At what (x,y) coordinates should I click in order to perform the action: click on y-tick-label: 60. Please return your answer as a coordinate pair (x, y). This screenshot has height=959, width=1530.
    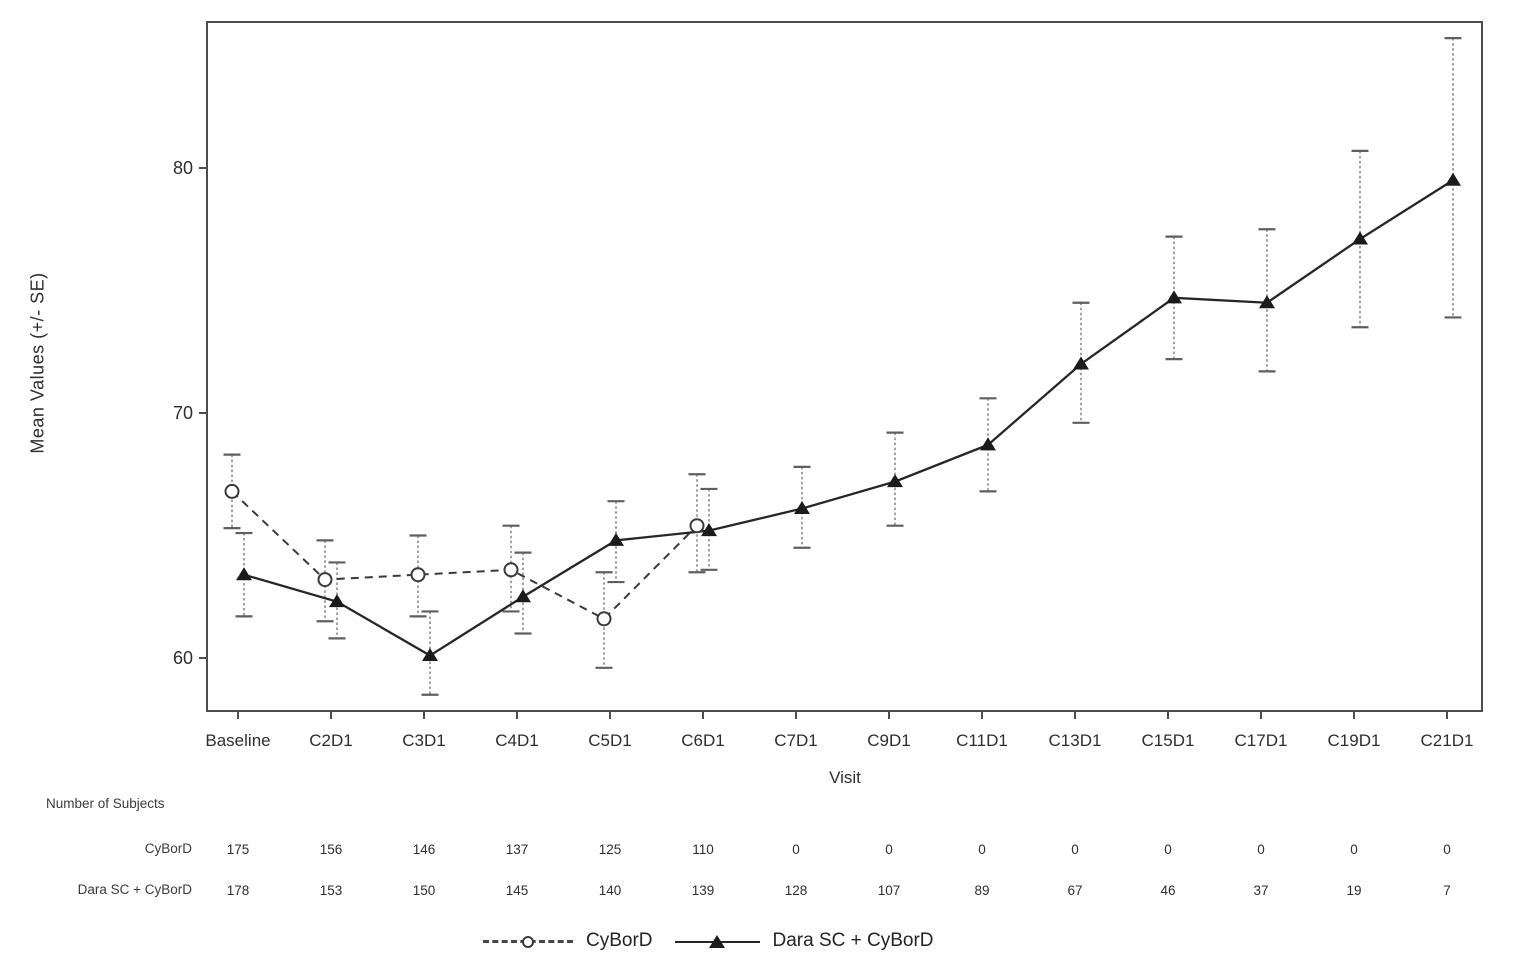
    Looking at the image, I should click on (183, 658).